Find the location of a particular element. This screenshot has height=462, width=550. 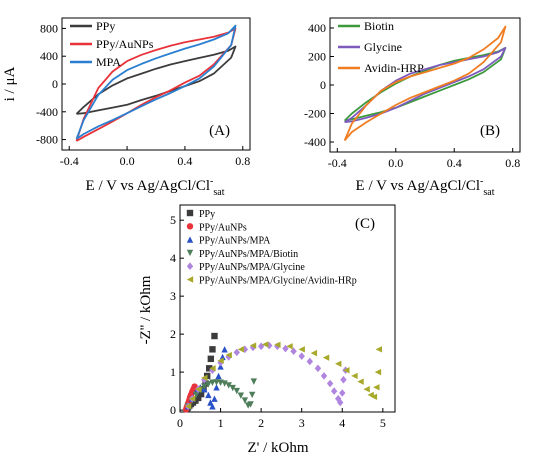

y-tick-label: 200 is located at coordinates (317, 56).